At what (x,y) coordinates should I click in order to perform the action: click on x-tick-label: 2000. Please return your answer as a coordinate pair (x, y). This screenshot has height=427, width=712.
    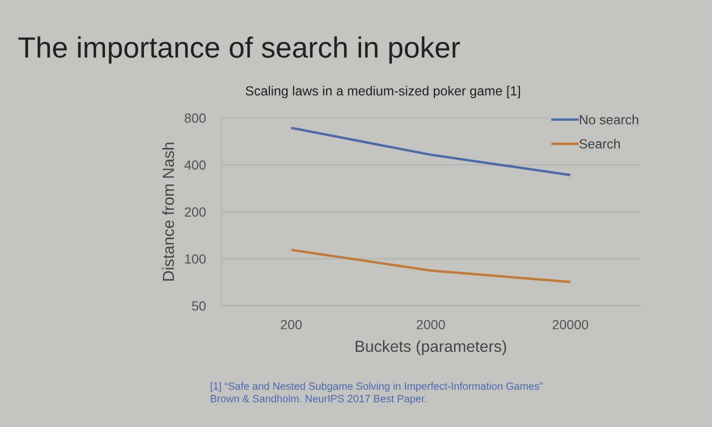
    Looking at the image, I should click on (430, 325).